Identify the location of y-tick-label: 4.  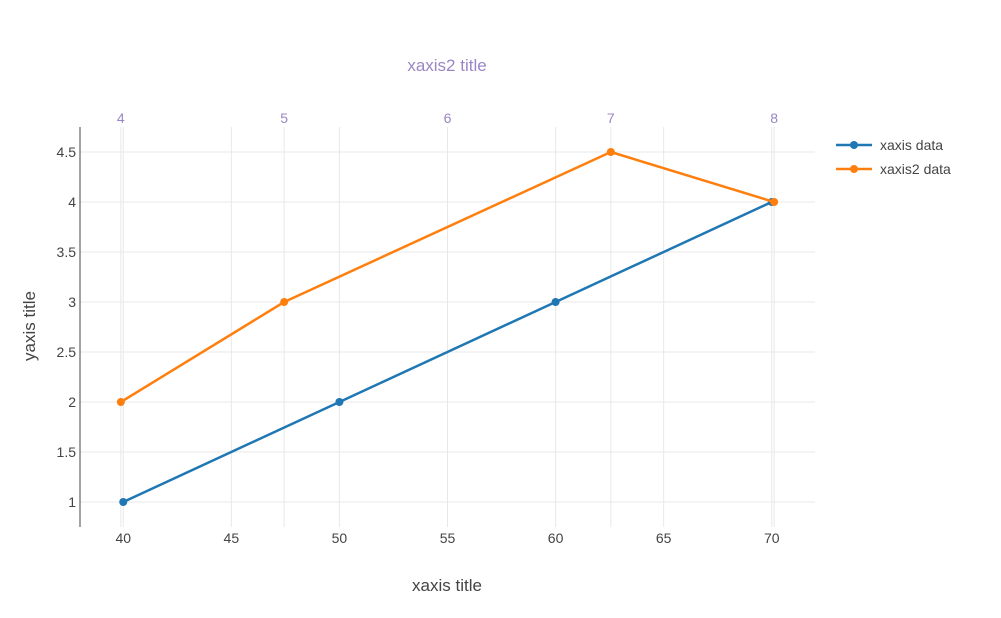
(72, 202).